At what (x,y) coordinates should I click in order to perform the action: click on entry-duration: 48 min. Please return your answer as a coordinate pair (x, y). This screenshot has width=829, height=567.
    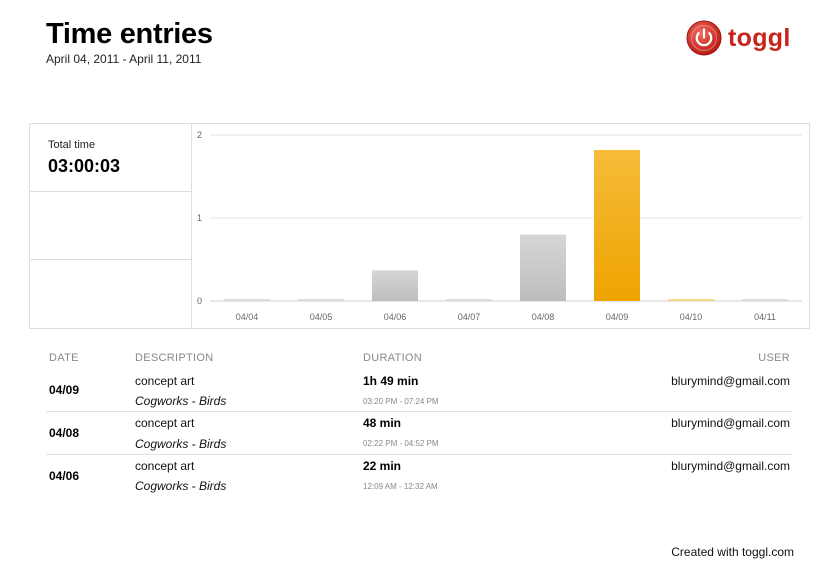
    Looking at the image, I should click on (382, 423).